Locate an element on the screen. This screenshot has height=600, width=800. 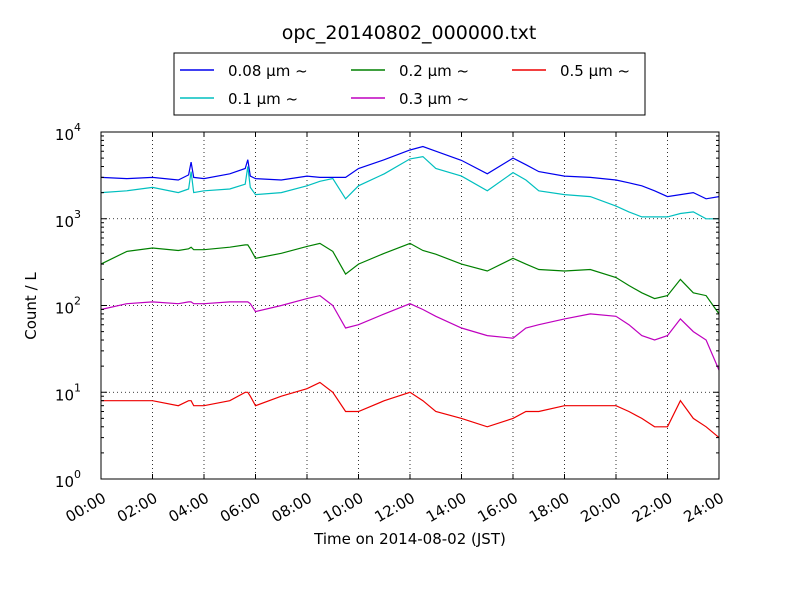
x-axis-label: Time on 2014-08-02 (JST) is located at coordinates (409, 539).